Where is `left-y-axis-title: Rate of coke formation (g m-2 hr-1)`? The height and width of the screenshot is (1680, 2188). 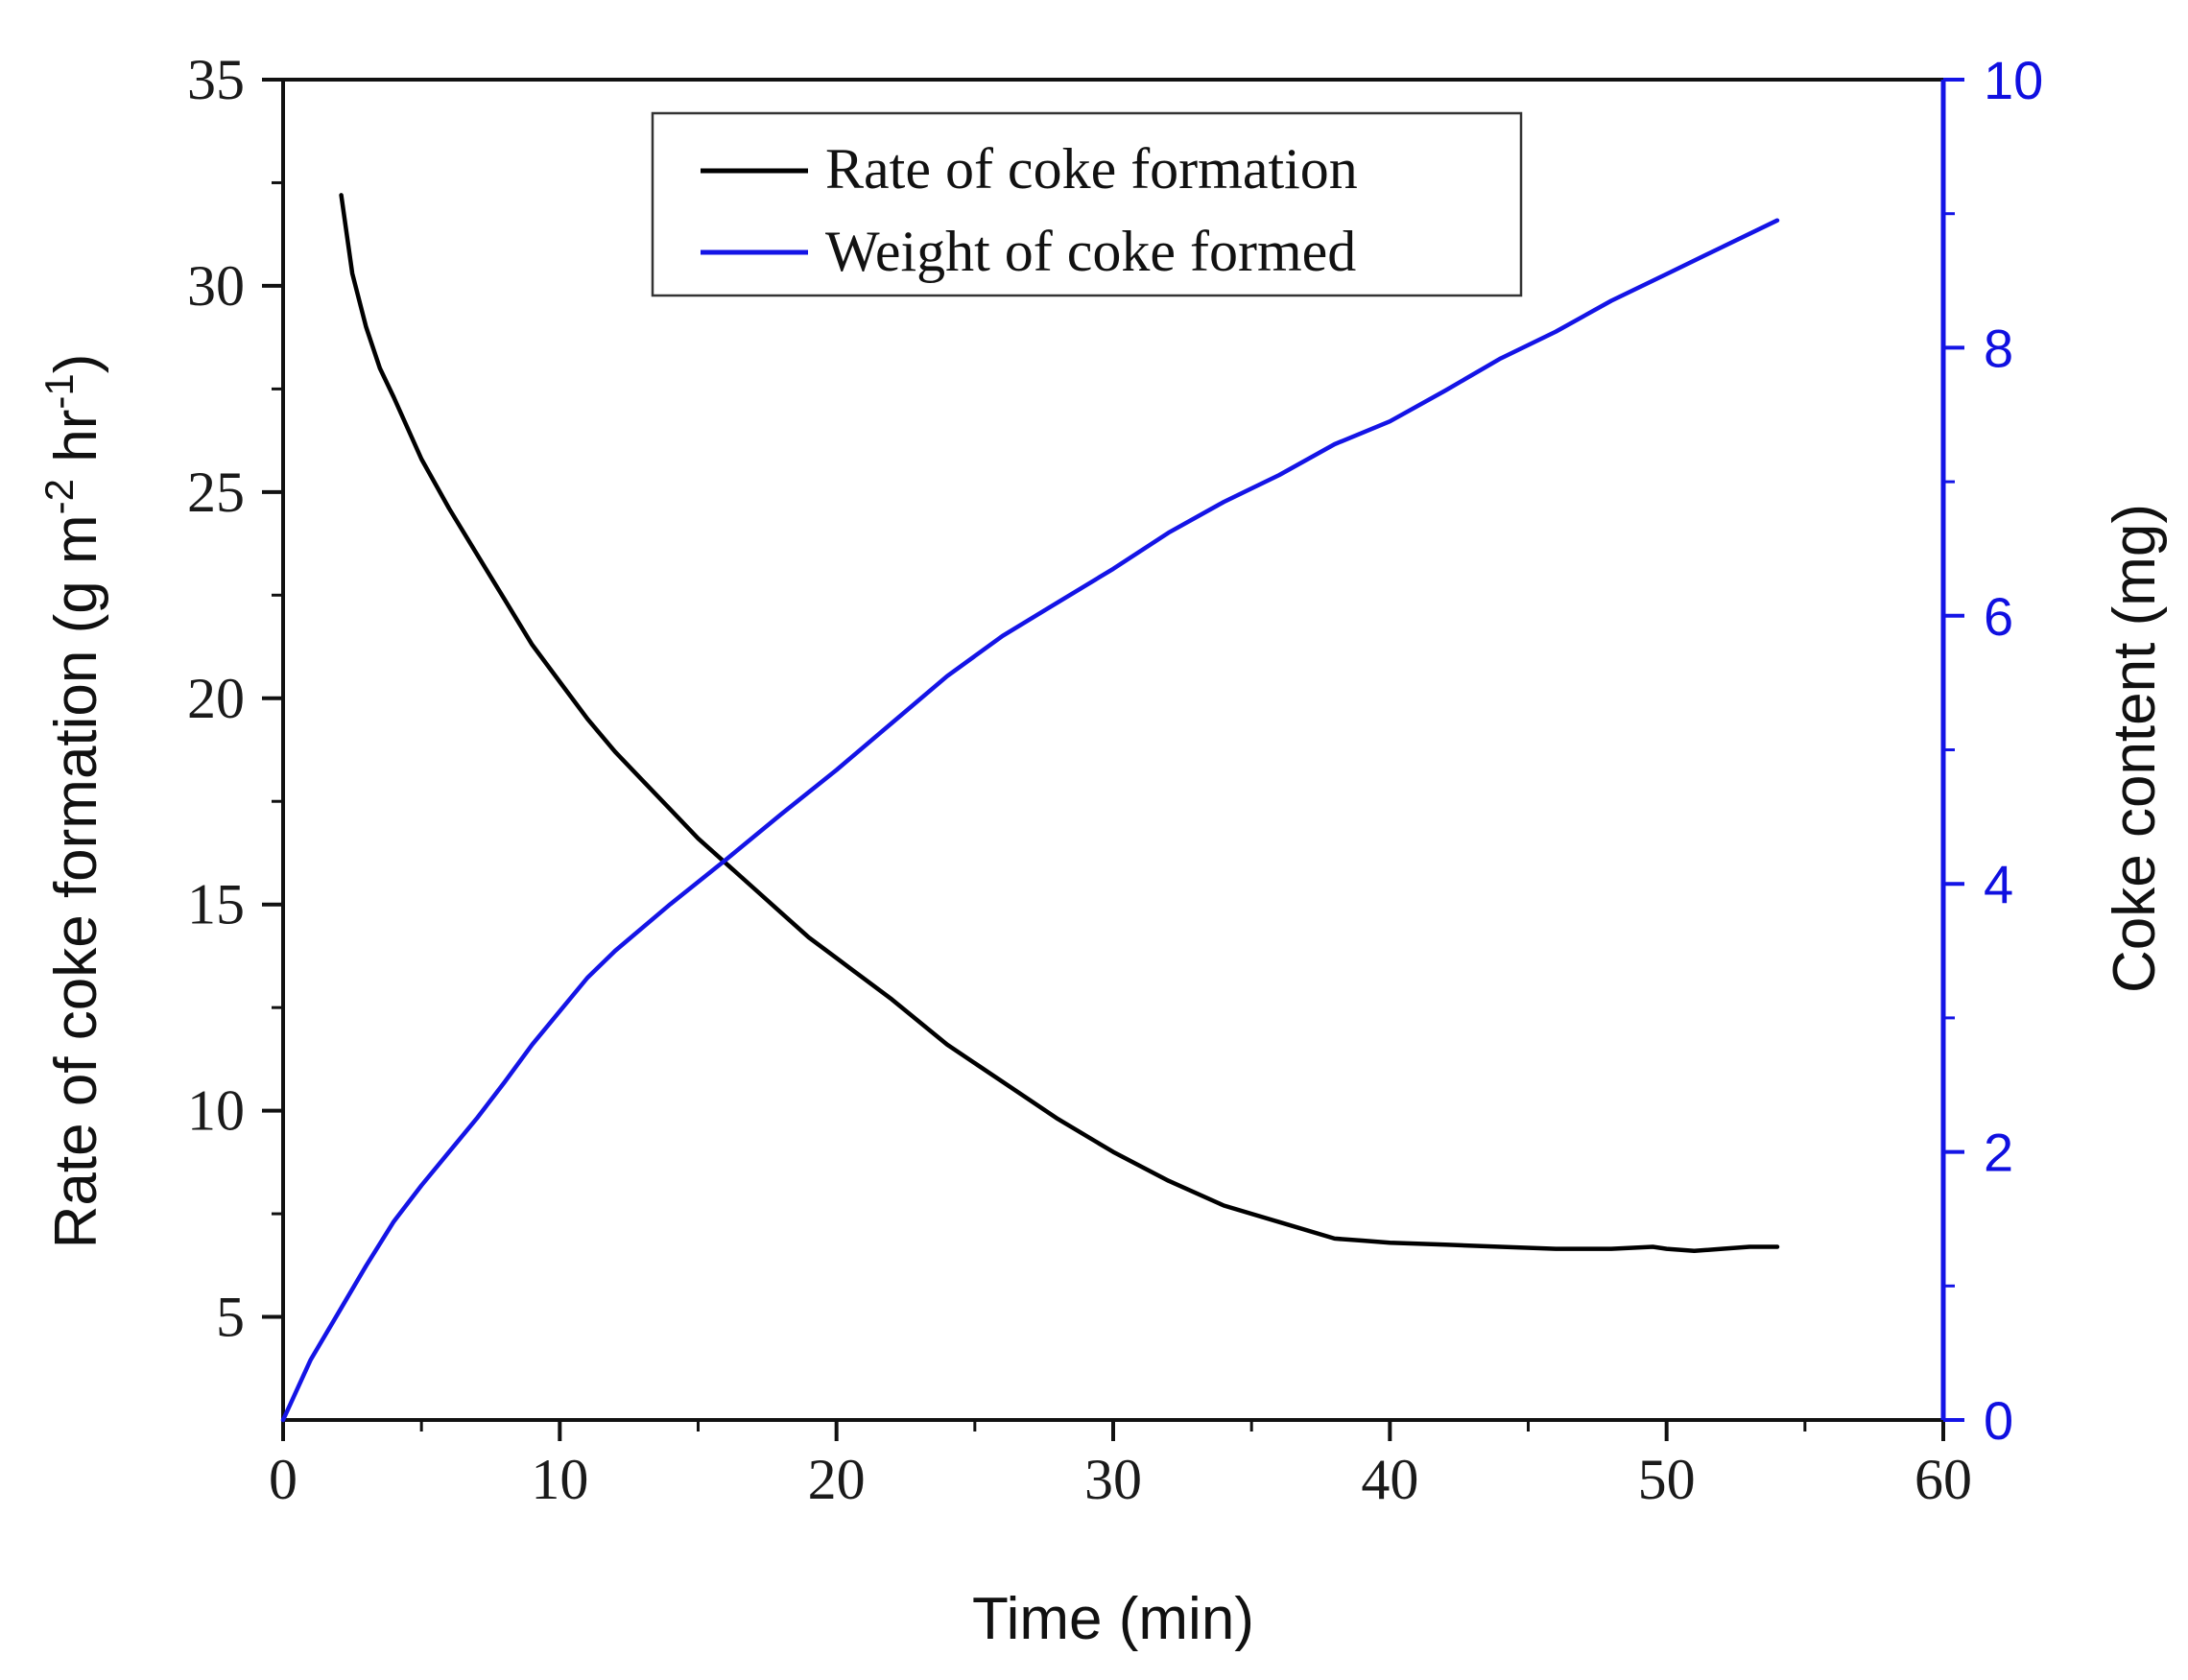 left-y-axis-title: Rate of coke formation (g m-2 hr-1) is located at coordinates (72, 801).